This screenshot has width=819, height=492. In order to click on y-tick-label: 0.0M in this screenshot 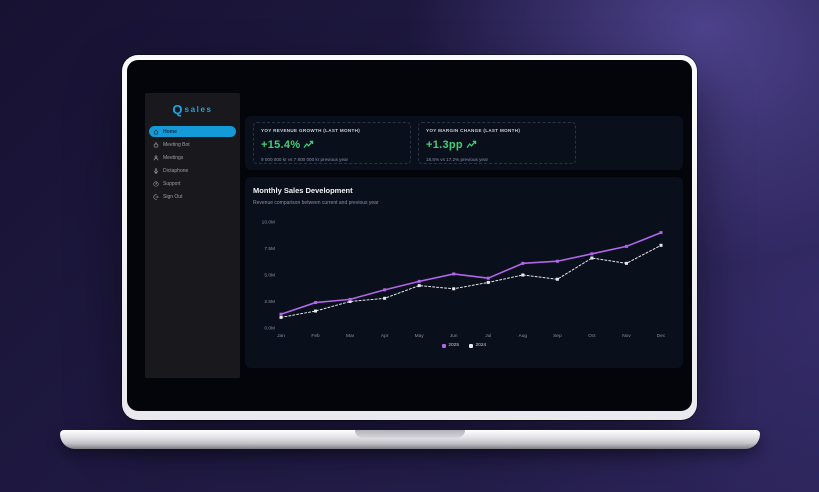, I will do `click(269, 329)`.